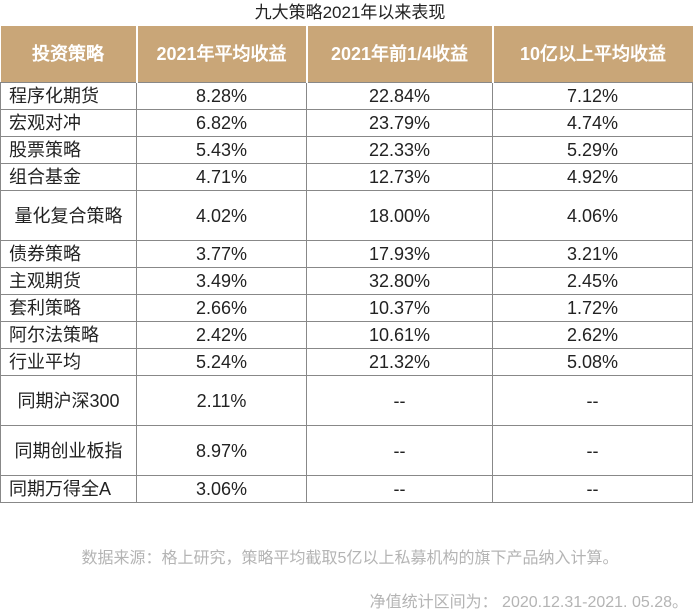 This screenshot has height=615, width=700. What do you see at coordinates (399, 96) in the screenshot?
I see `top-quartile-return: 22.84%` at bounding box center [399, 96].